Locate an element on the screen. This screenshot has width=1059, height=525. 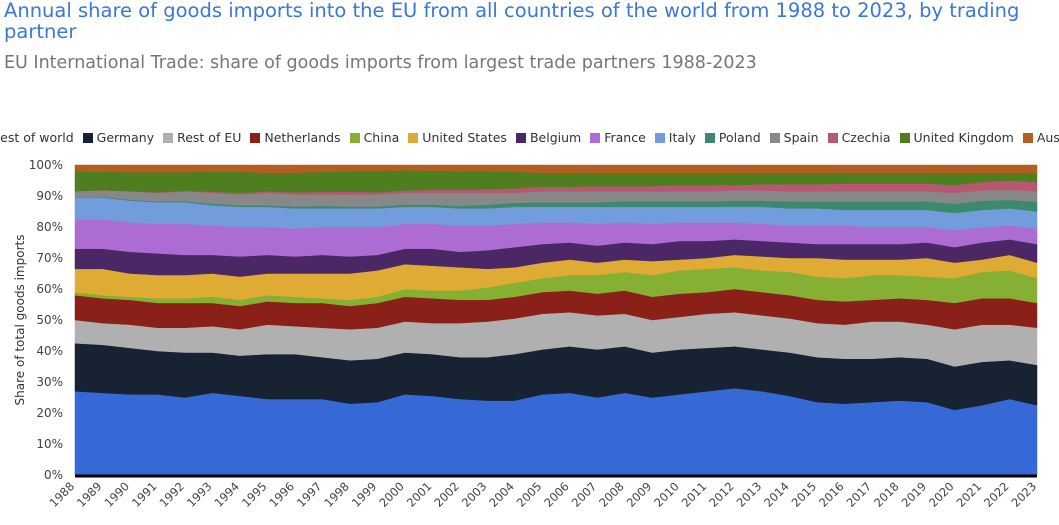
legend-item: Rest of world is located at coordinates (37, 137).